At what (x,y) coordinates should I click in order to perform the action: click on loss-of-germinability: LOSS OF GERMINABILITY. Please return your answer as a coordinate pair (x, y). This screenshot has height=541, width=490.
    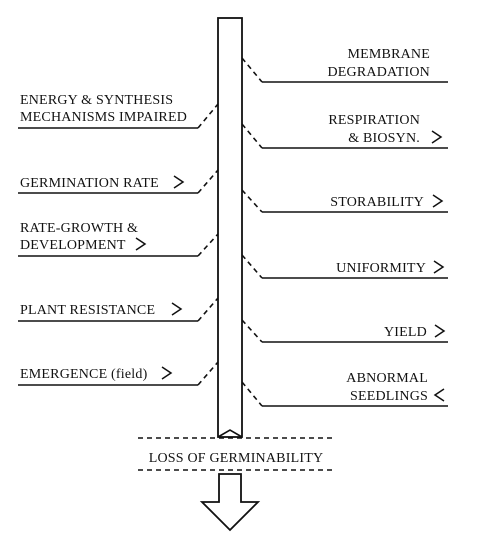
    Looking at the image, I should click on (236, 454).